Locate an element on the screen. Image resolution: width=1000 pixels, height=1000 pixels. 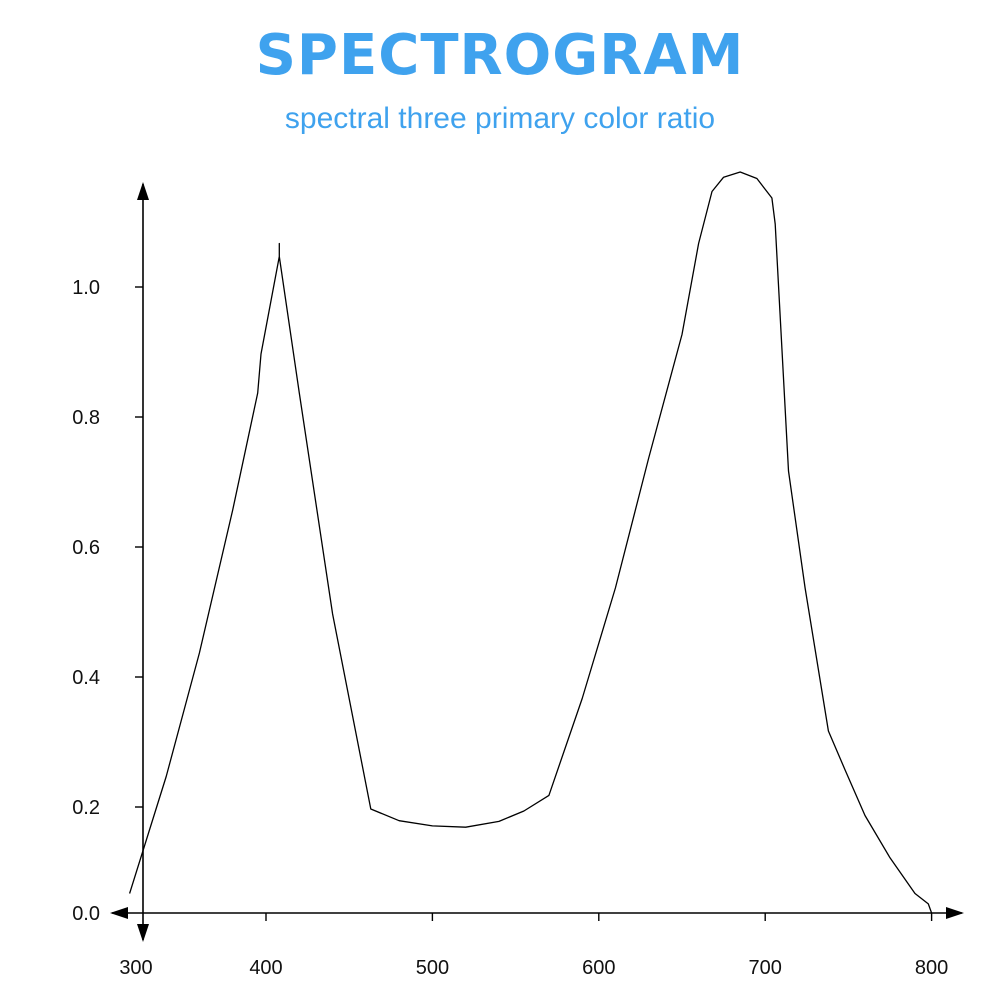
x-tick-label: 400 is located at coordinates (265, 968).